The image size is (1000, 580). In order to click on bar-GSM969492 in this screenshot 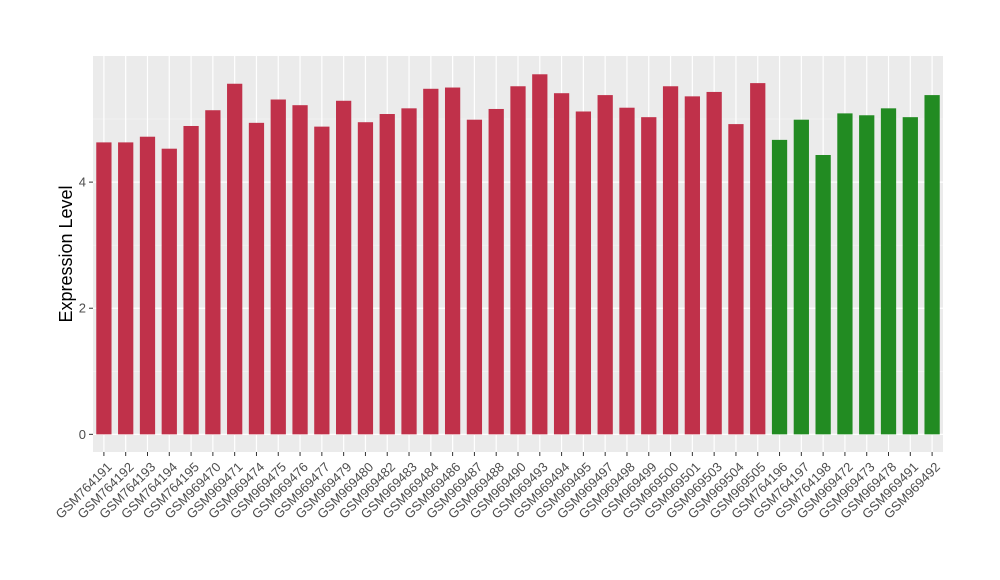, I will do `click(932, 265)`.